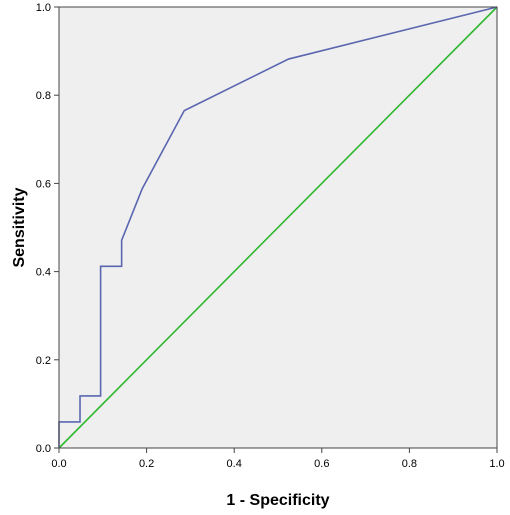 This screenshot has height=515, width=510. I want to click on x-axis-title: 1 - Specificity, so click(277, 500).